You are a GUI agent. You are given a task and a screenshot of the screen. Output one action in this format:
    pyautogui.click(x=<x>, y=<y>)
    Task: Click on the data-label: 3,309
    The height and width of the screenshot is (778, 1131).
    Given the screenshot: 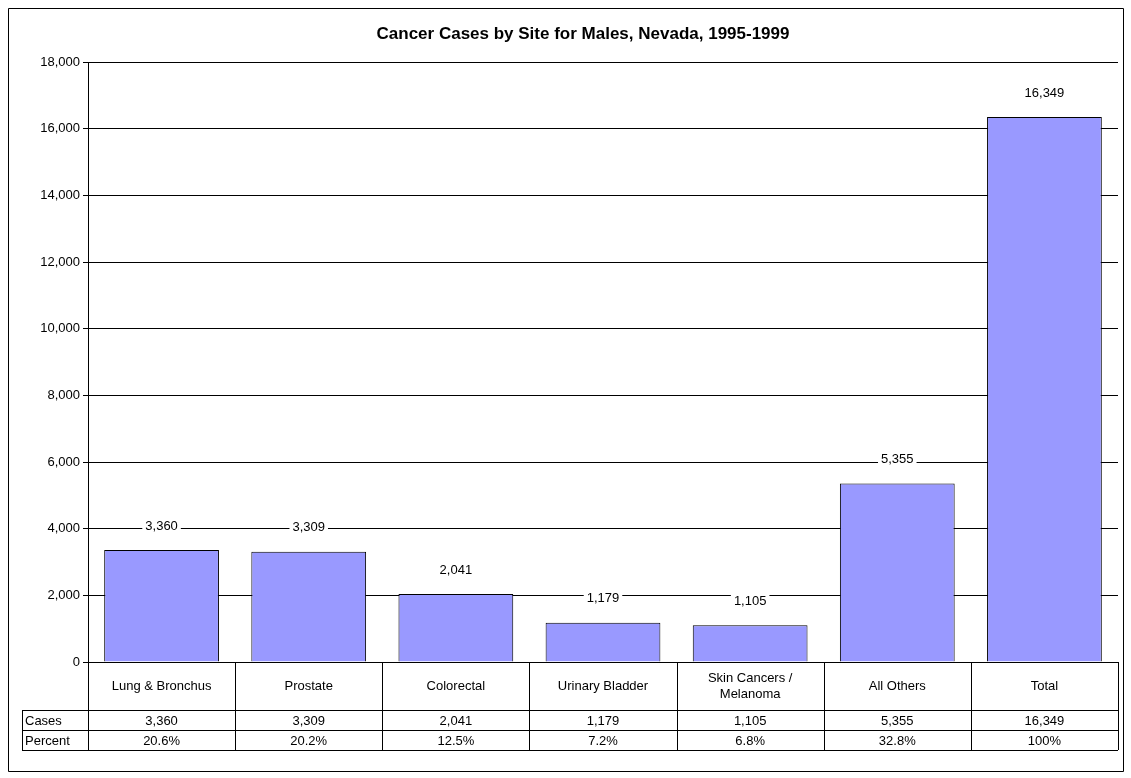 What is the action you would take?
    pyautogui.click(x=308, y=720)
    